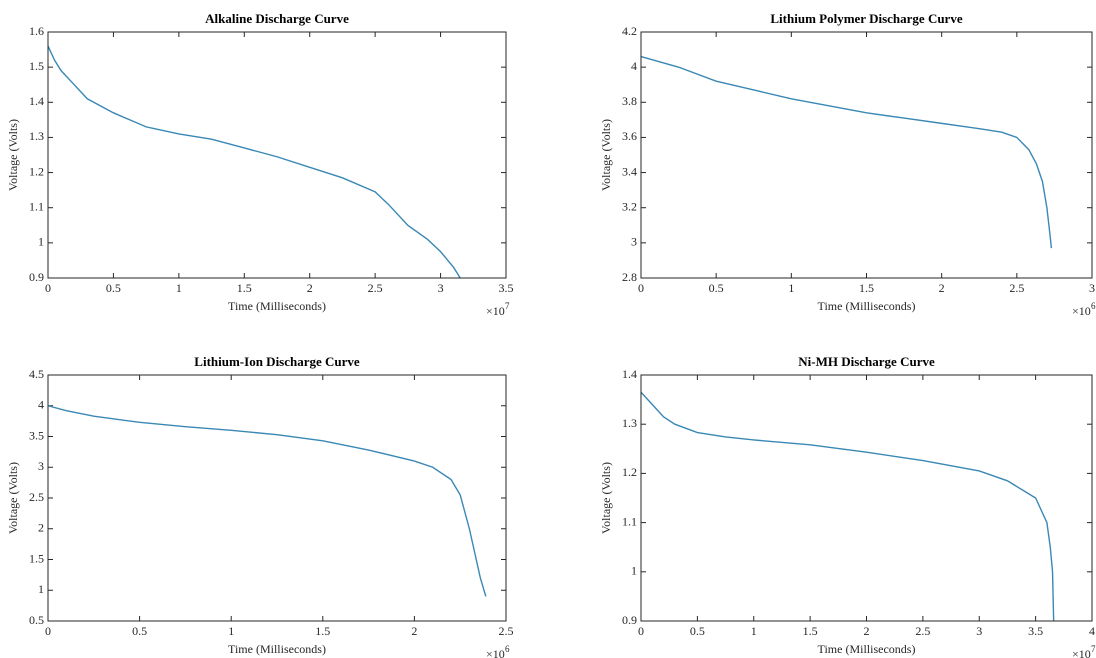 This screenshot has height=658, width=1096. I want to click on y-tick-label: 1.6, so click(36, 31).